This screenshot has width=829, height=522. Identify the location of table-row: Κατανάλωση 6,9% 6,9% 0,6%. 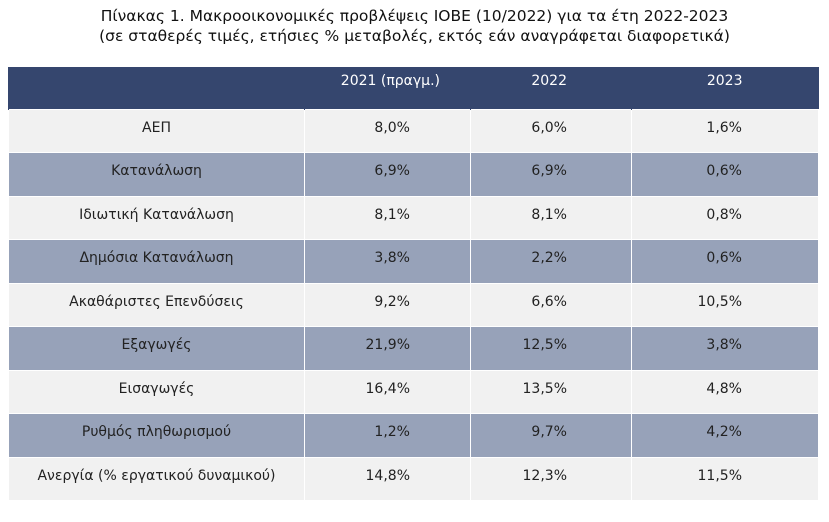
(413, 174).